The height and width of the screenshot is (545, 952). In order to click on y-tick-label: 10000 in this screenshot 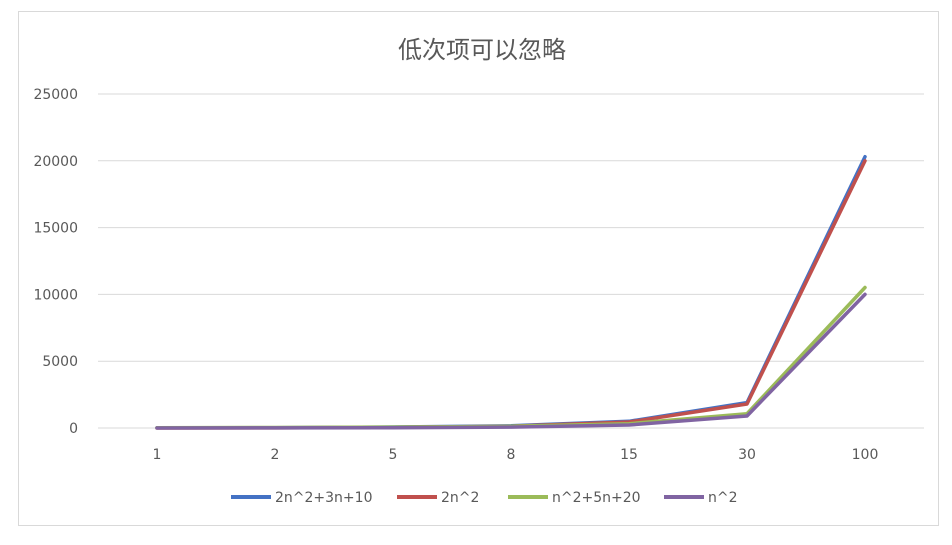, I will do `click(55, 295)`.